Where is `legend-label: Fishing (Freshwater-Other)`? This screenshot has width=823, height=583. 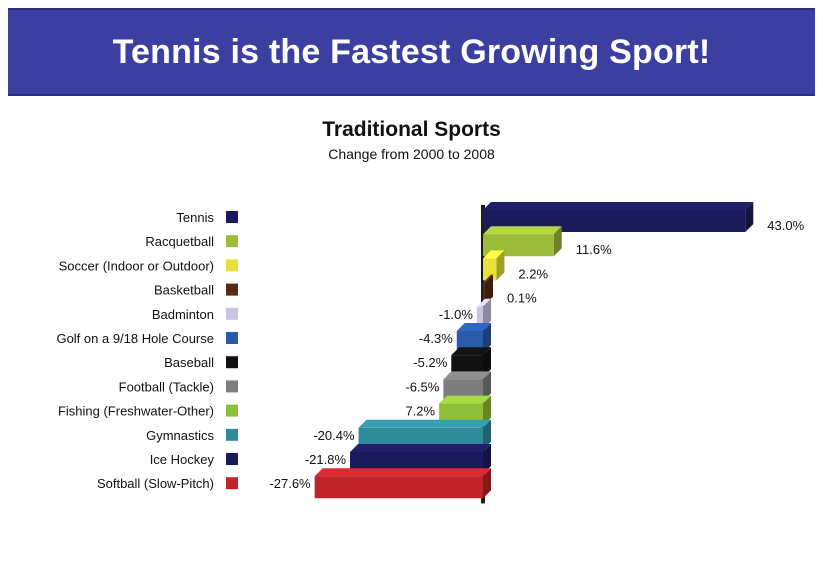 legend-label: Fishing (Freshwater-Other) is located at coordinates (136, 411).